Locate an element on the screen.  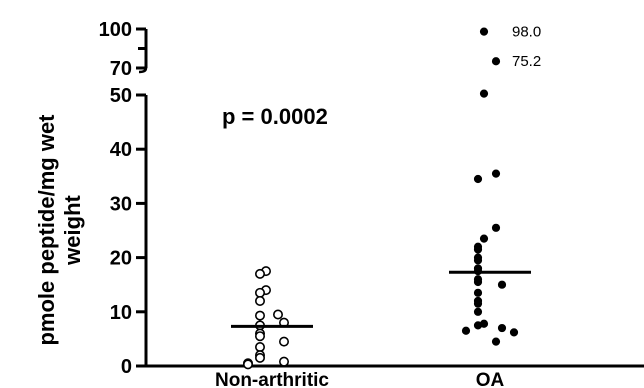
y-tick-label: 10 is located at coordinates (121, 313).